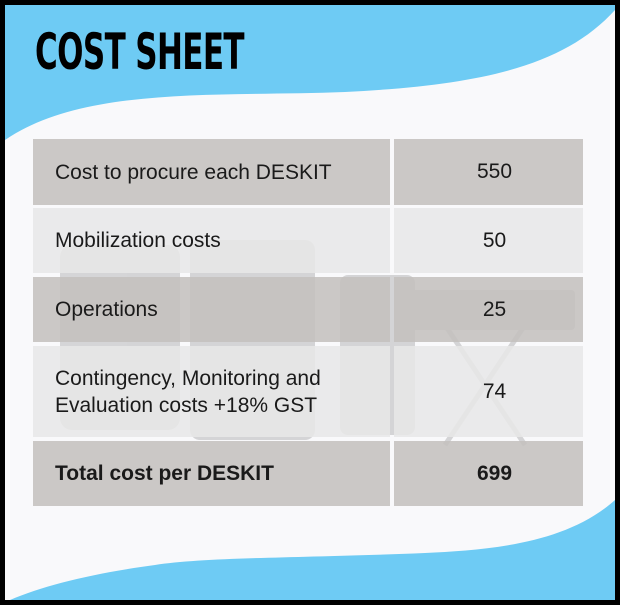  I want to click on table-row: Operations 25, so click(308, 309).